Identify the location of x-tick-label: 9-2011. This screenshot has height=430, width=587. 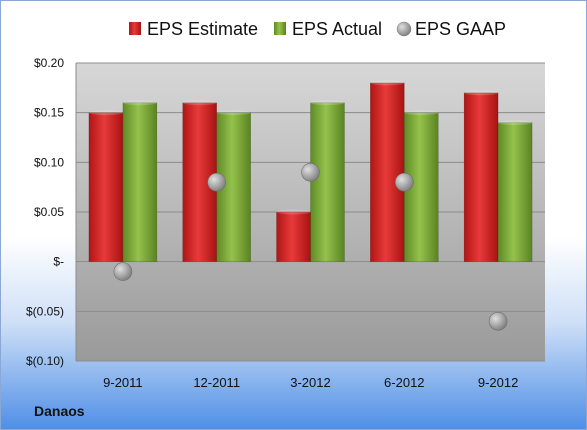
(123, 382).